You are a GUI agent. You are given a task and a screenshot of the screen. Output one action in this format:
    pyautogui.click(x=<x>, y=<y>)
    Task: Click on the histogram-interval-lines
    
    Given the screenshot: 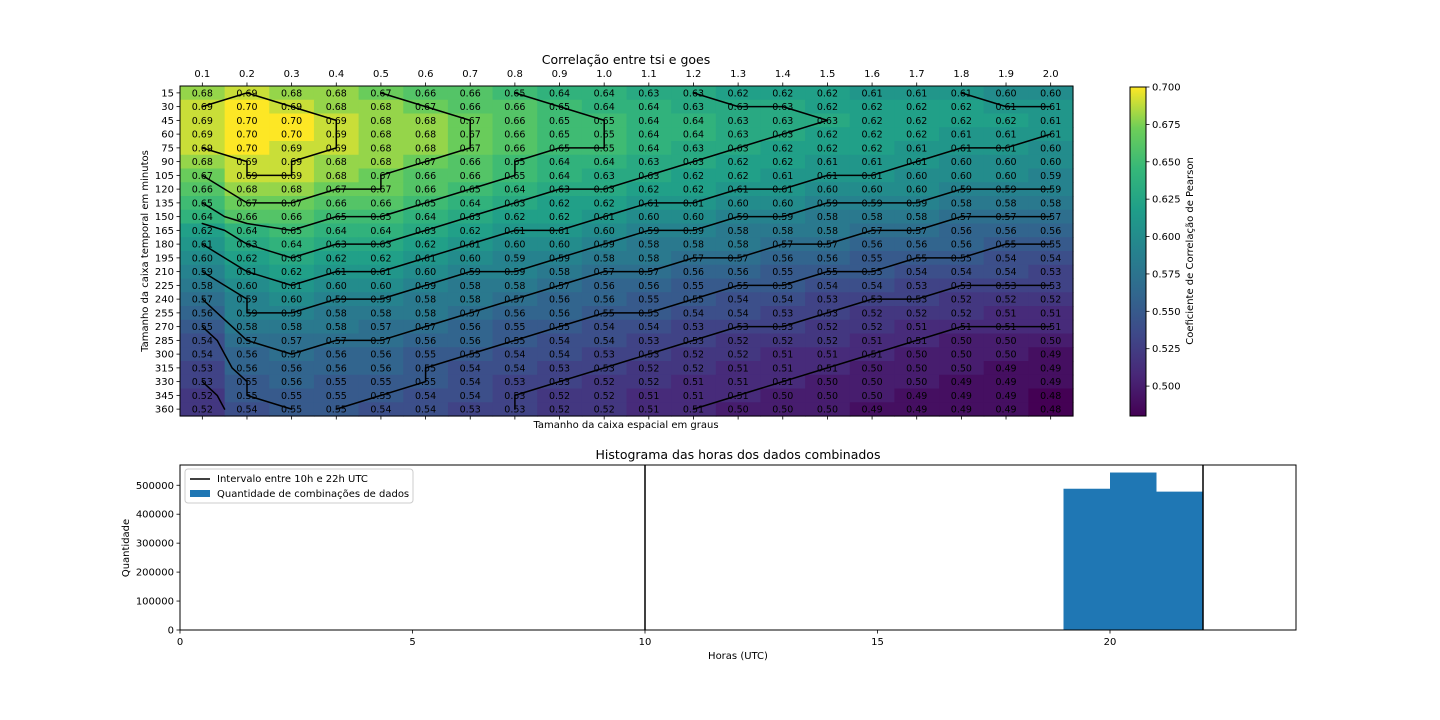 What is the action you would take?
    pyautogui.click(x=924, y=547)
    